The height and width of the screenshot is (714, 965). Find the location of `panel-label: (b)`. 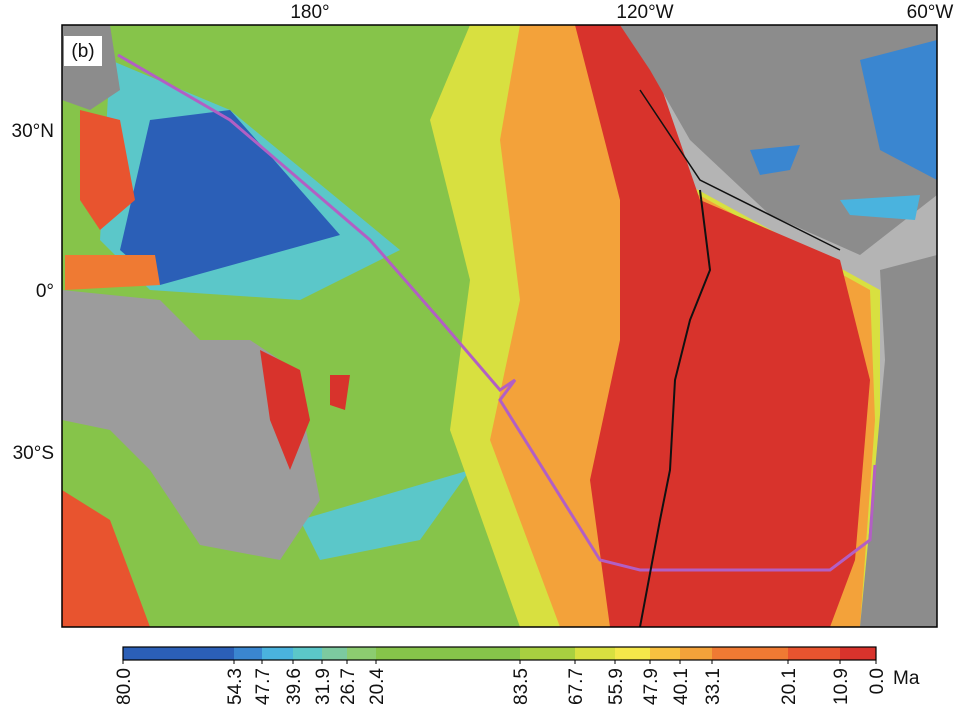

panel-label: (b) is located at coordinates (82, 51).